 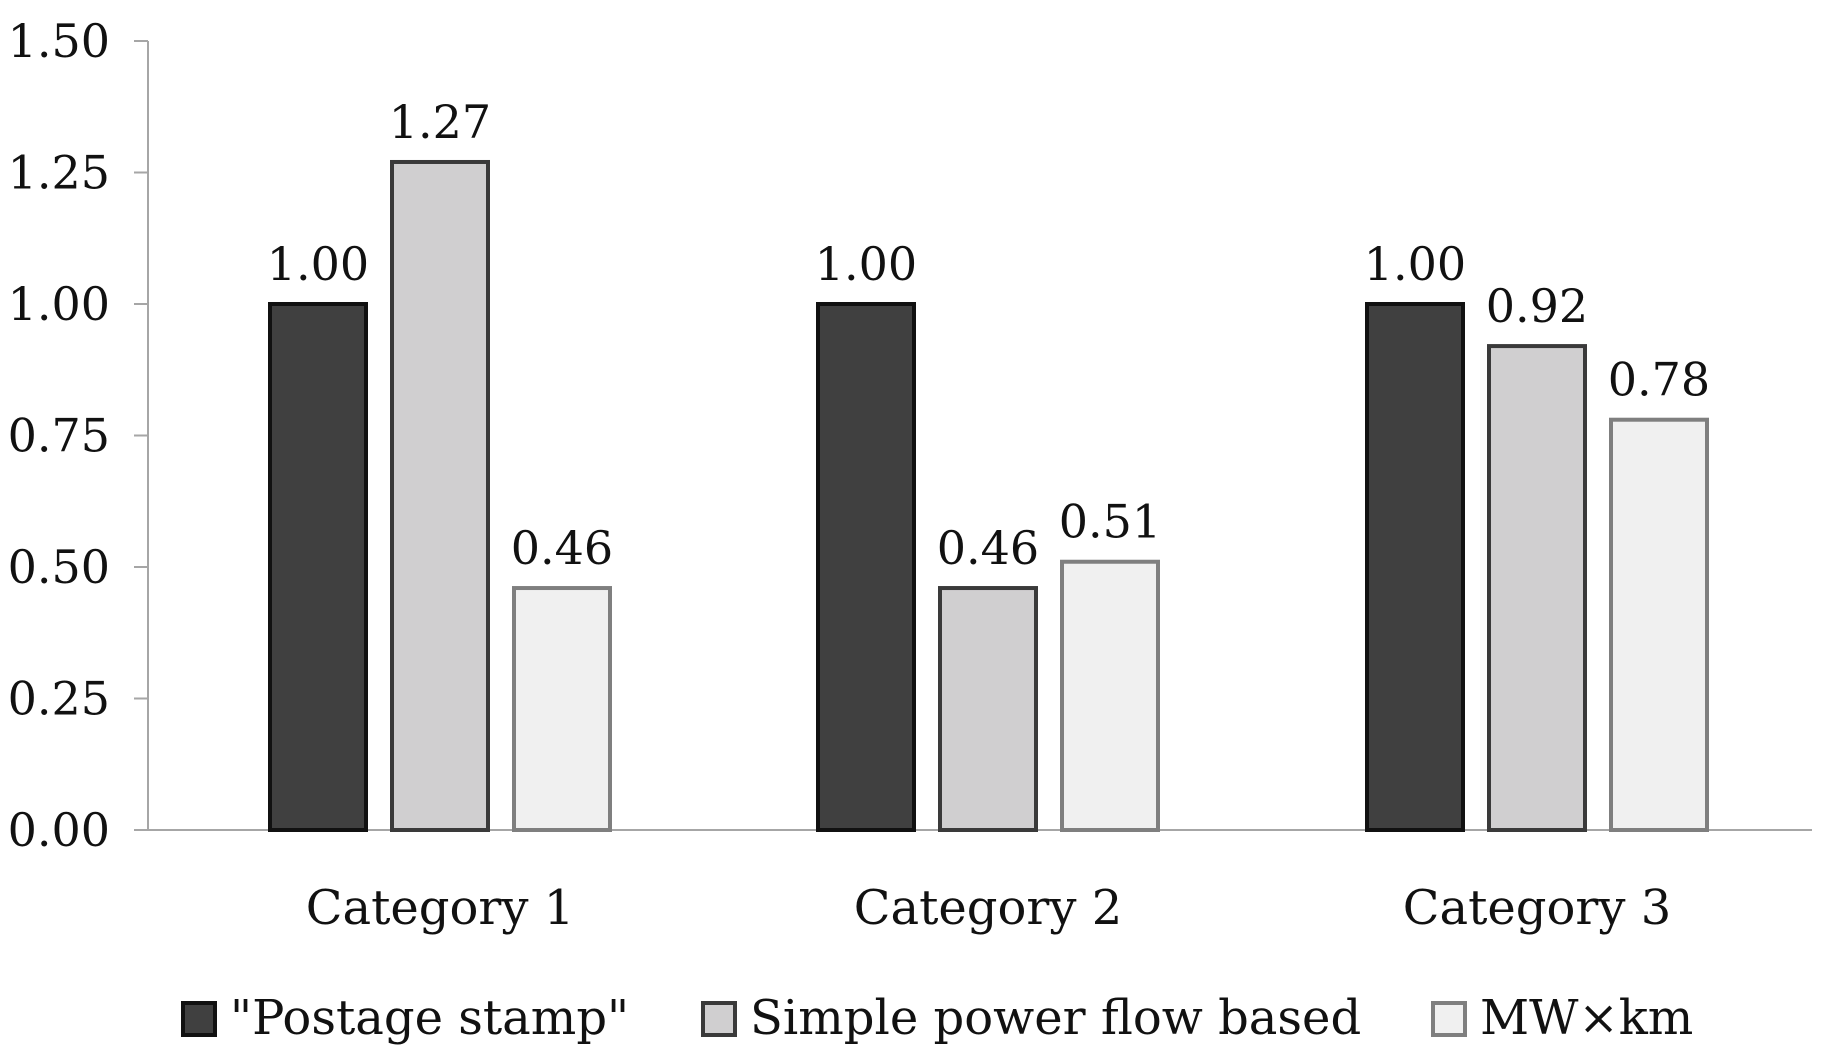 I want to click on data-label: 0.78, so click(x=1659, y=380).